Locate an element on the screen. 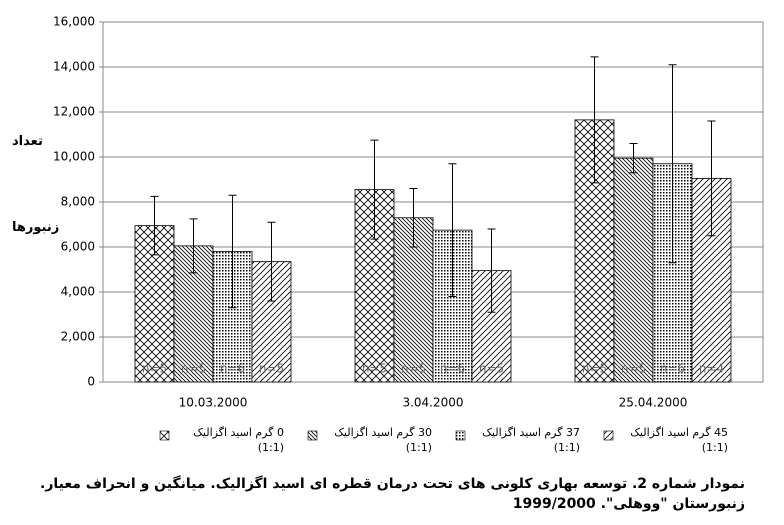 The width and height of the screenshot is (784, 525). n-label: n=4 is located at coordinates (711, 369).